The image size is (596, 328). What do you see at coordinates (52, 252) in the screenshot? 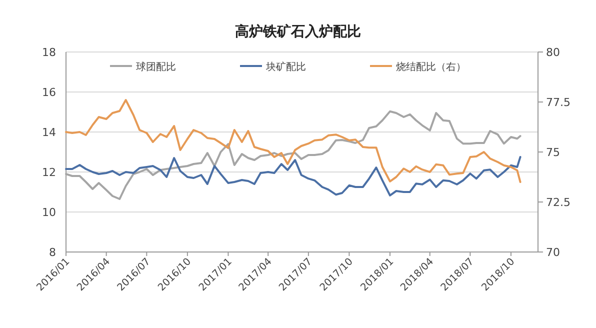
I see `y-tick-label: 8` at bounding box center [52, 252].